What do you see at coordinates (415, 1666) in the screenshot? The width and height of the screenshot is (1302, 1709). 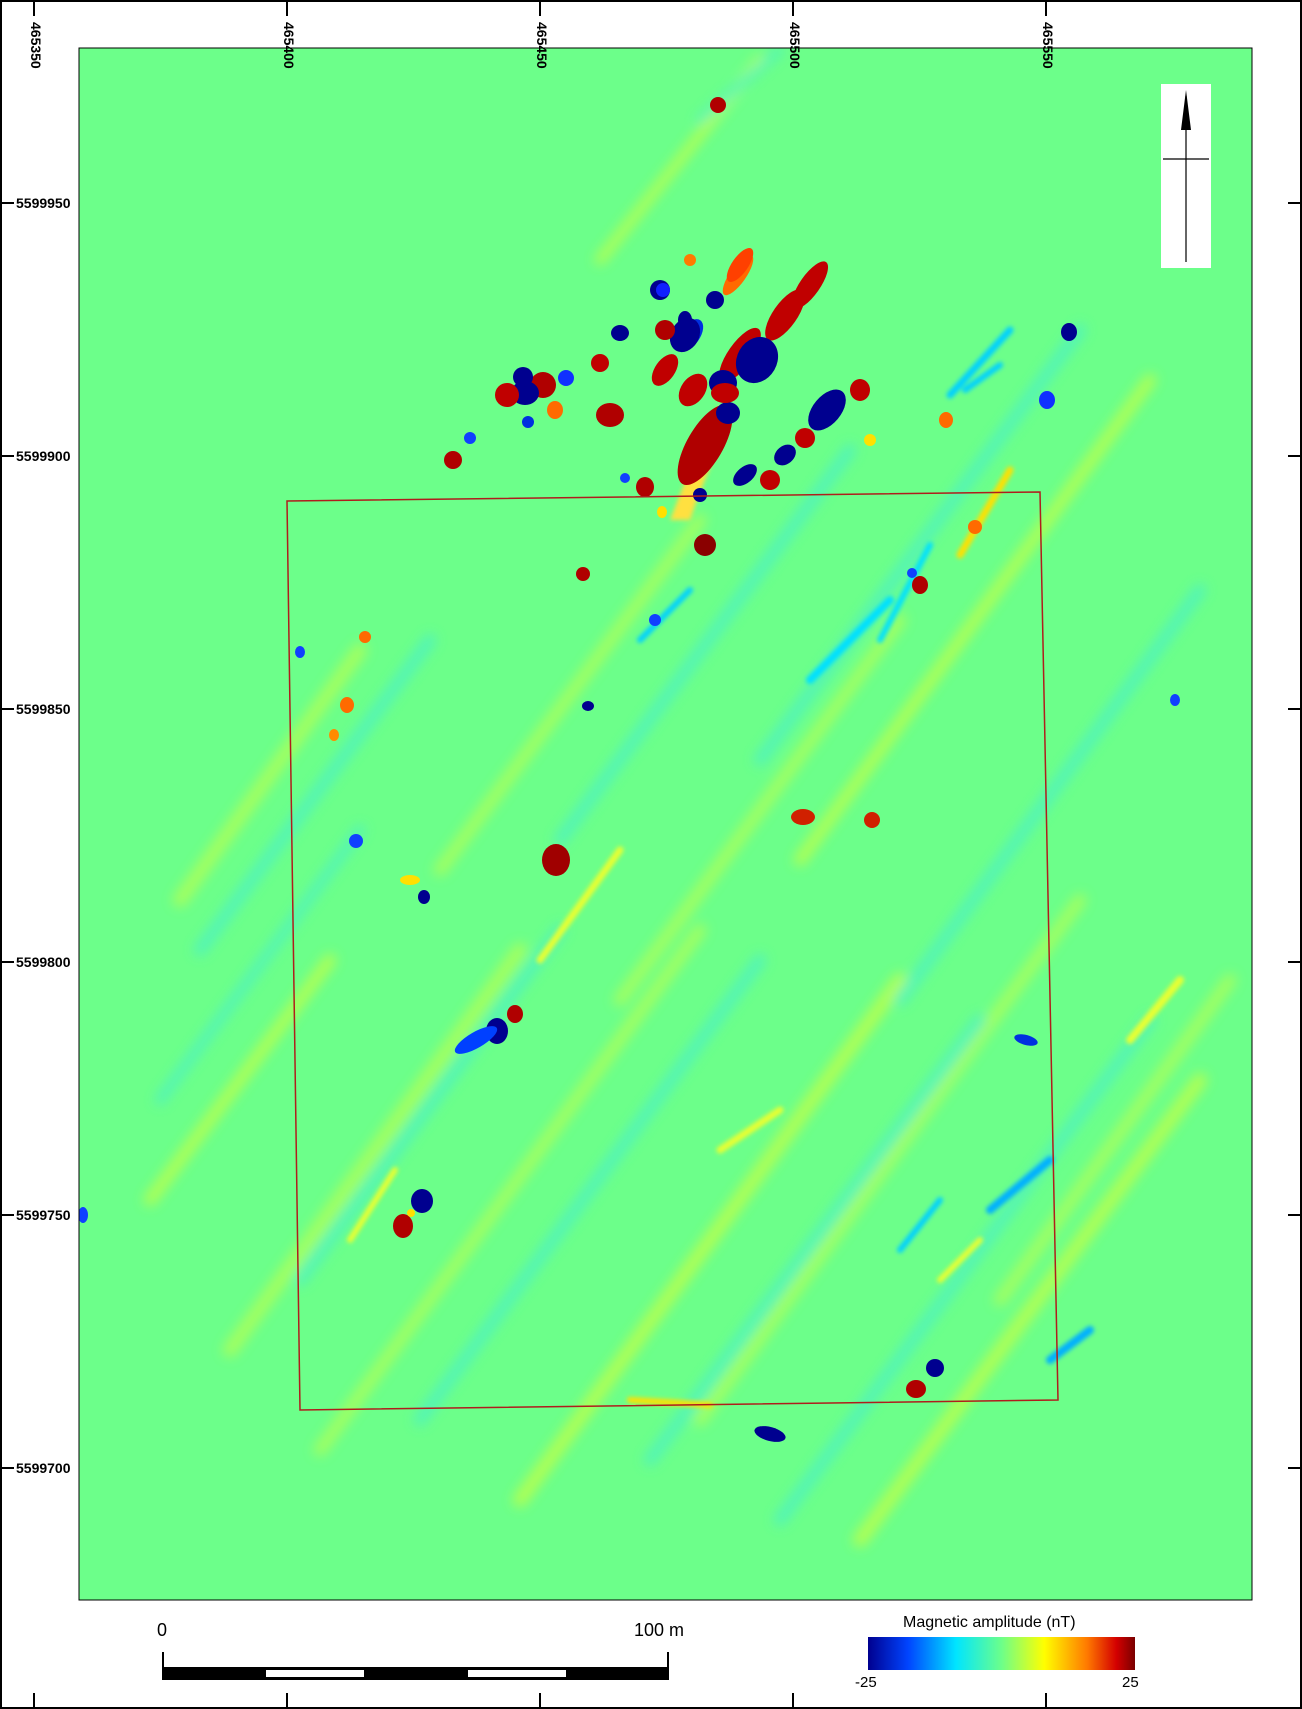 I see `scale-bar` at bounding box center [415, 1666].